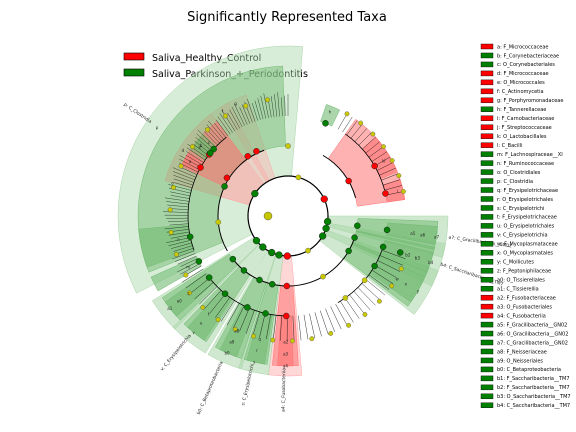 The height and width of the screenshot is (432, 576). Describe the element at coordinates (487, 315) in the screenshot. I see `key-swatch-a4` at that location.